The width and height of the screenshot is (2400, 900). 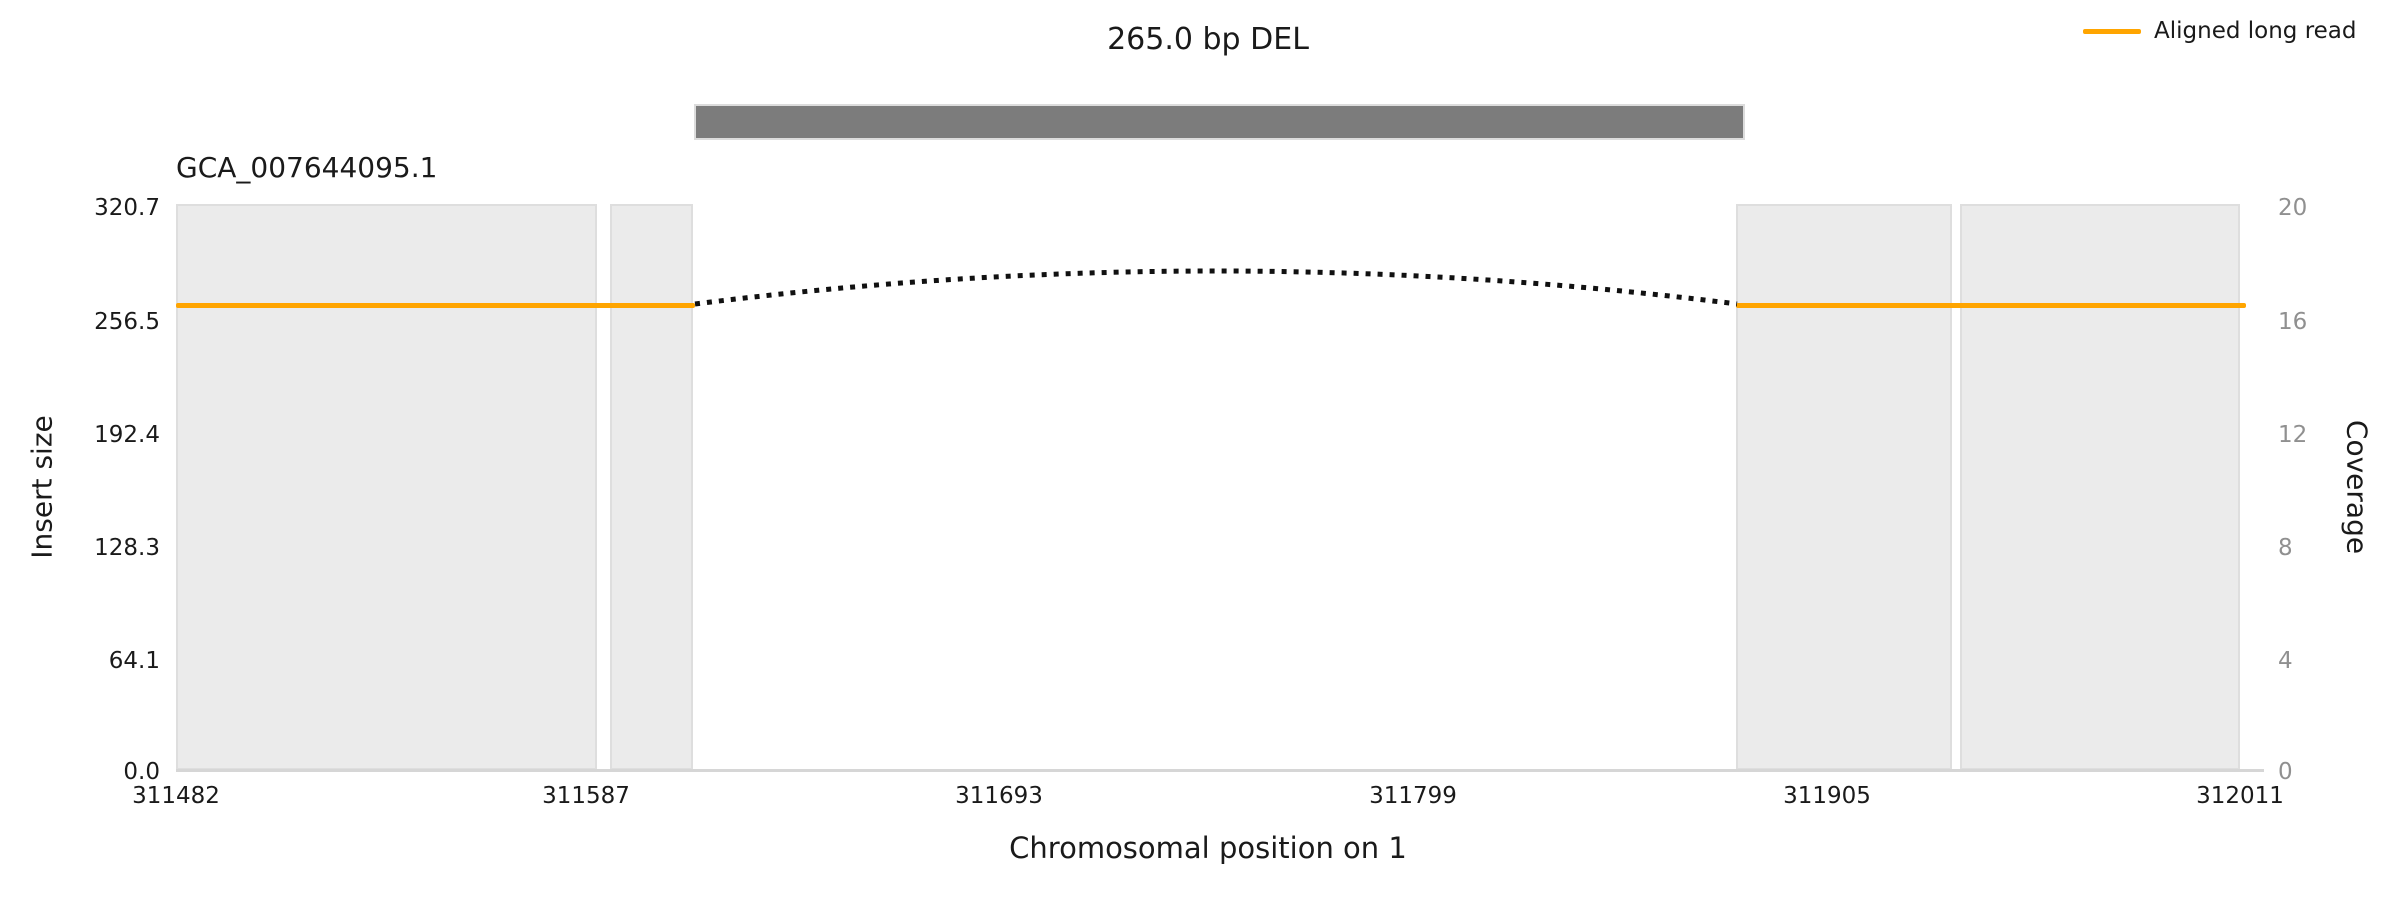 What do you see at coordinates (1991, 305) in the screenshot?
I see `aligned-read-line-right` at bounding box center [1991, 305].